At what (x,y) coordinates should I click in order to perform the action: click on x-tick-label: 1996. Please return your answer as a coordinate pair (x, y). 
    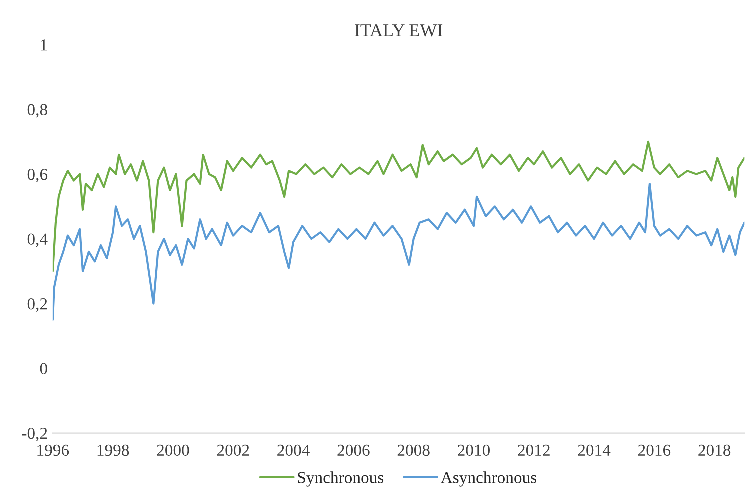
    Looking at the image, I should click on (54, 450).